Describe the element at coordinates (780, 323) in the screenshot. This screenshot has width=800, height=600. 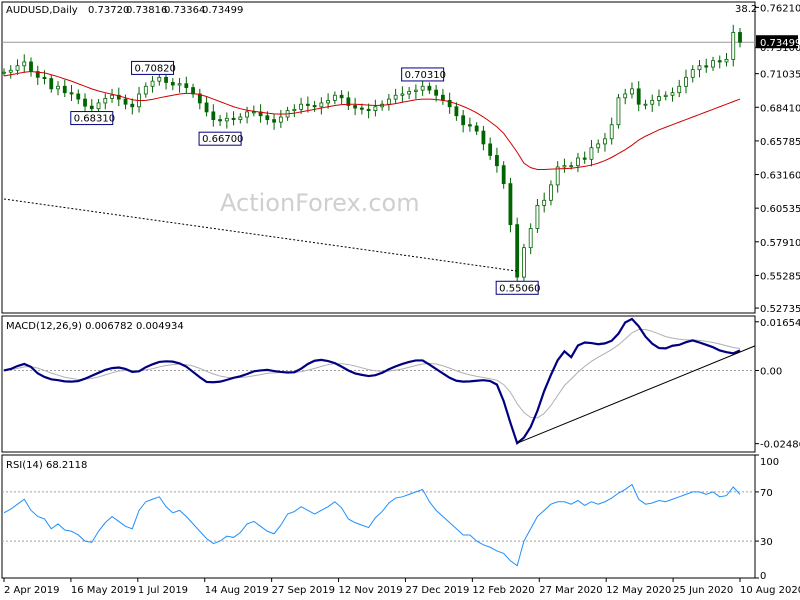
I see `macd-y-label: 0.01654` at that location.